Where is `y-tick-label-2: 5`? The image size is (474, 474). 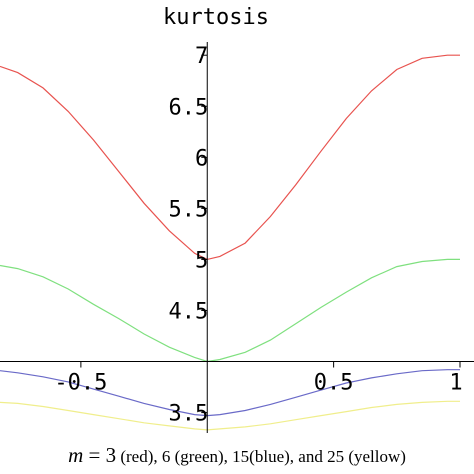
y-tick-label-2: 5 is located at coordinates (201, 260).